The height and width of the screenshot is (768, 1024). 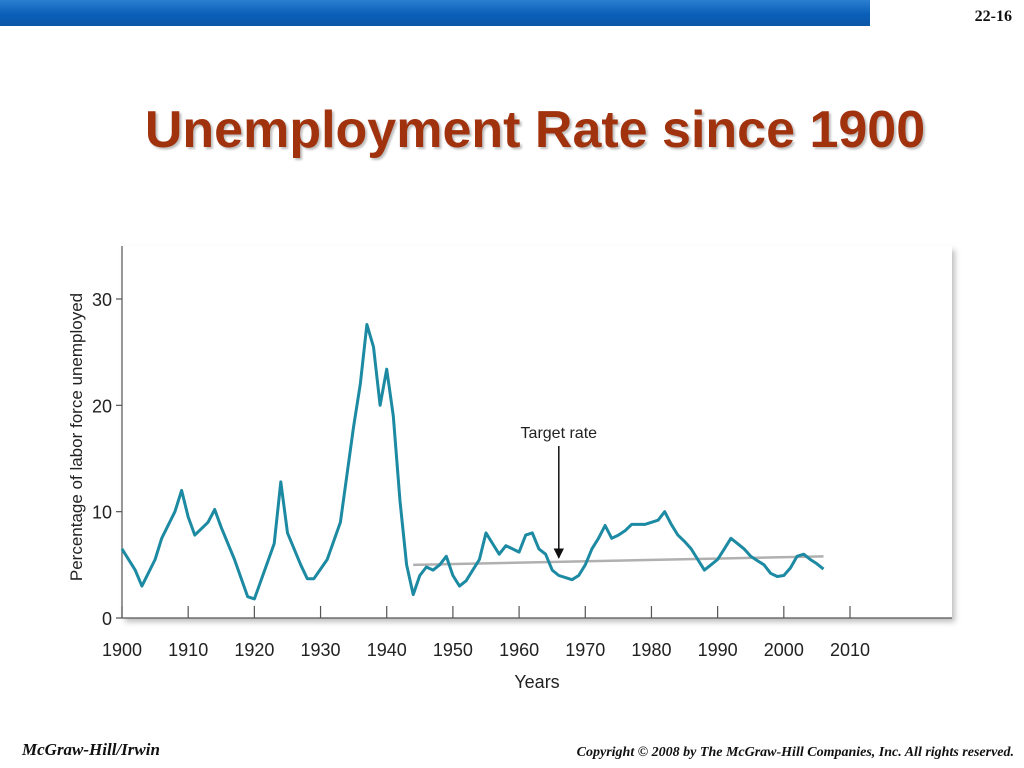 What do you see at coordinates (718, 650) in the screenshot?
I see `x-tick-label: 1990` at bounding box center [718, 650].